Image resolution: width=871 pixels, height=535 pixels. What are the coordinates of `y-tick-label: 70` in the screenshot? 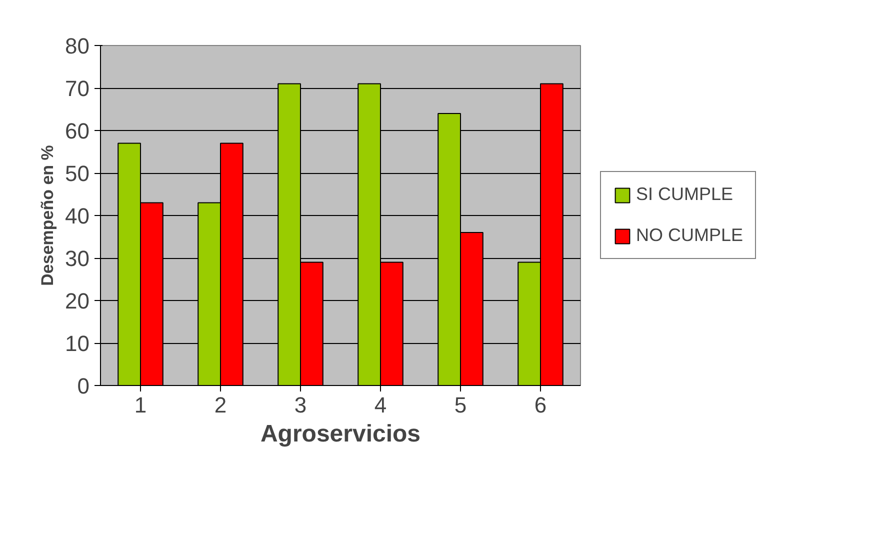 It's located at (77, 88).